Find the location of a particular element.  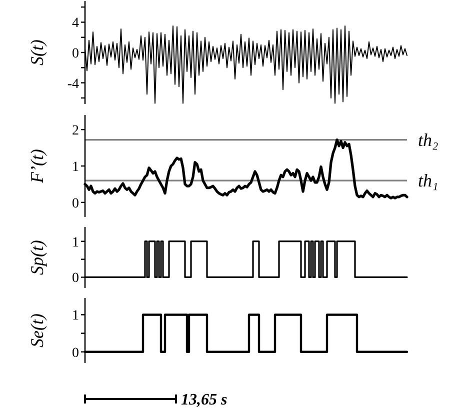

ref-line-label: th₁ is located at coordinates (428, 180).